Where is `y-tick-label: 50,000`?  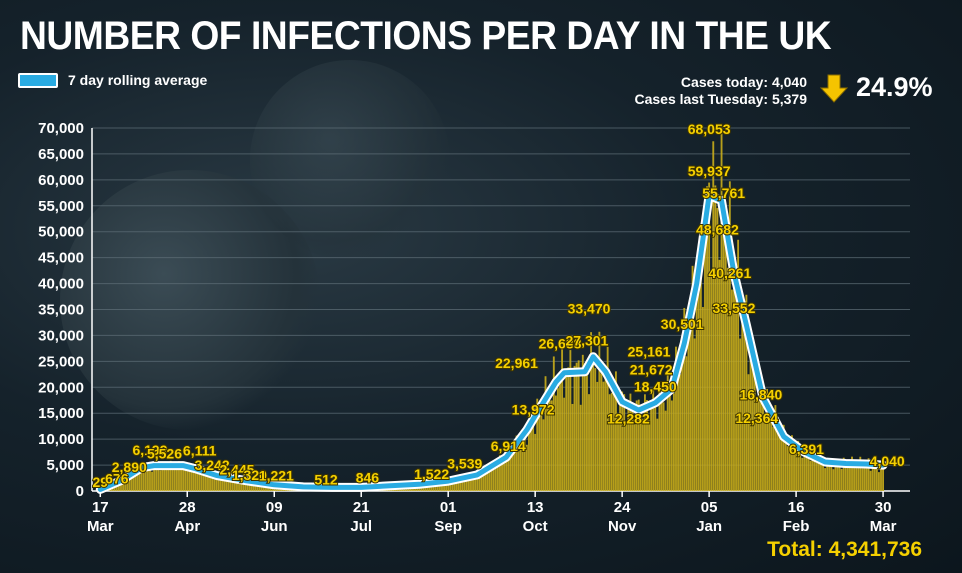
y-tick-label: 50,000 is located at coordinates (61, 232).